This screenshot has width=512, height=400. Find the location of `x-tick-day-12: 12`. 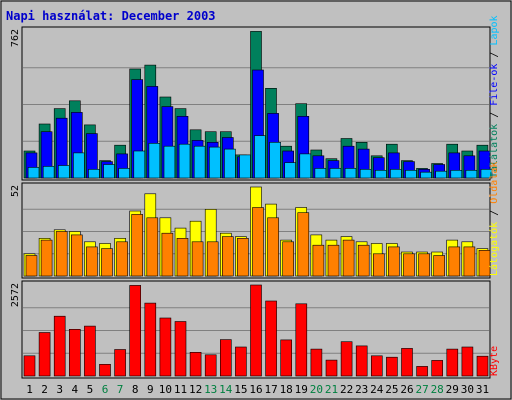

x-tick-day-12: 12 is located at coordinates (195, 389).